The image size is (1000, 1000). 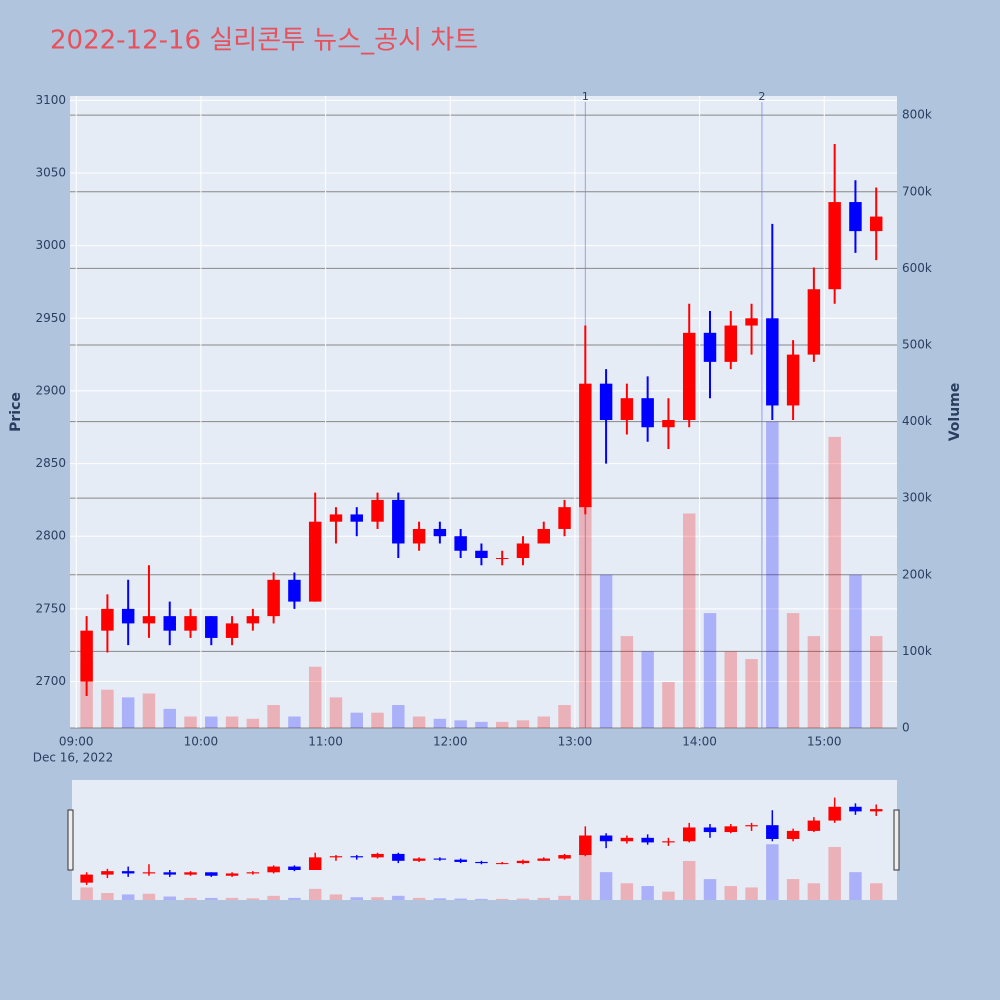 I want to click on y-tick-label: 2750, so click(x=50, y=608).